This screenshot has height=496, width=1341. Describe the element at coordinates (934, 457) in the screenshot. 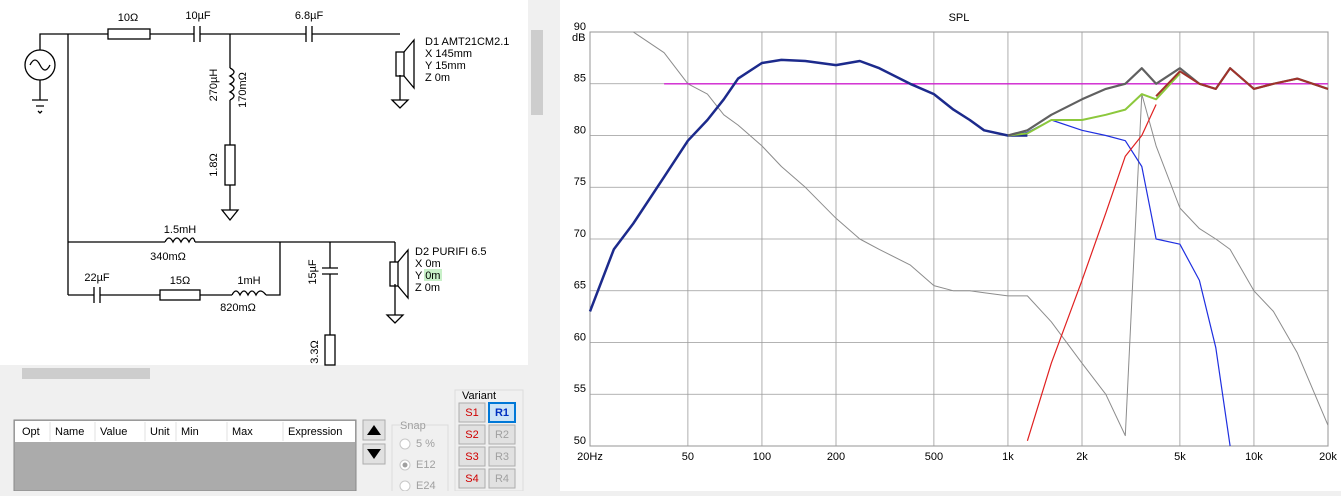

I see `x-tick-label: 500` at that location.